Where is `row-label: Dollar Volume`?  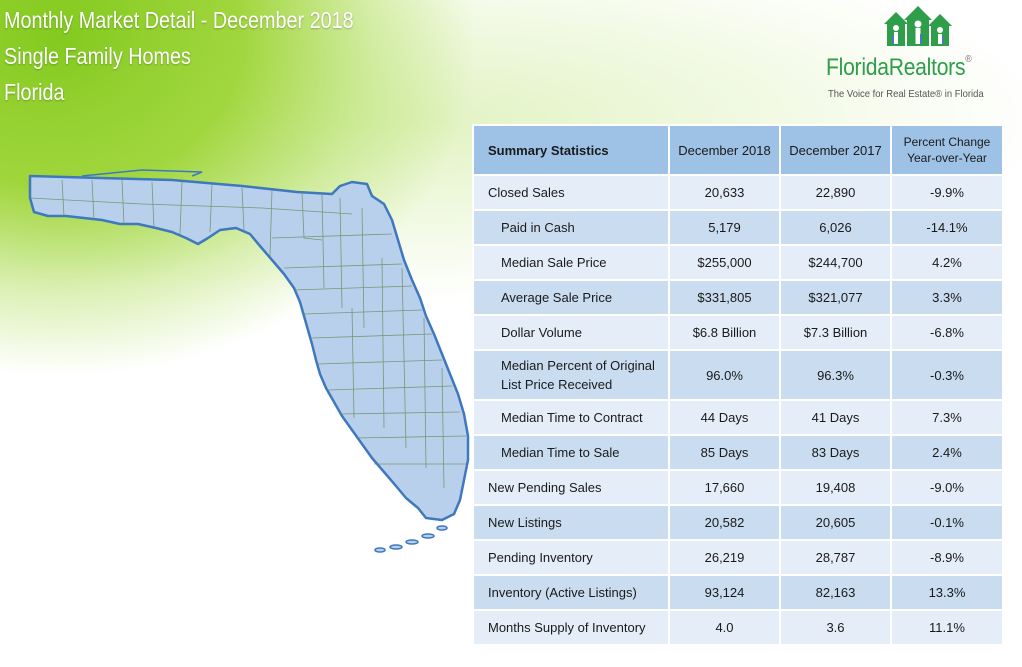
row-label: Dollar Volume is located at coordinates (571, 332).